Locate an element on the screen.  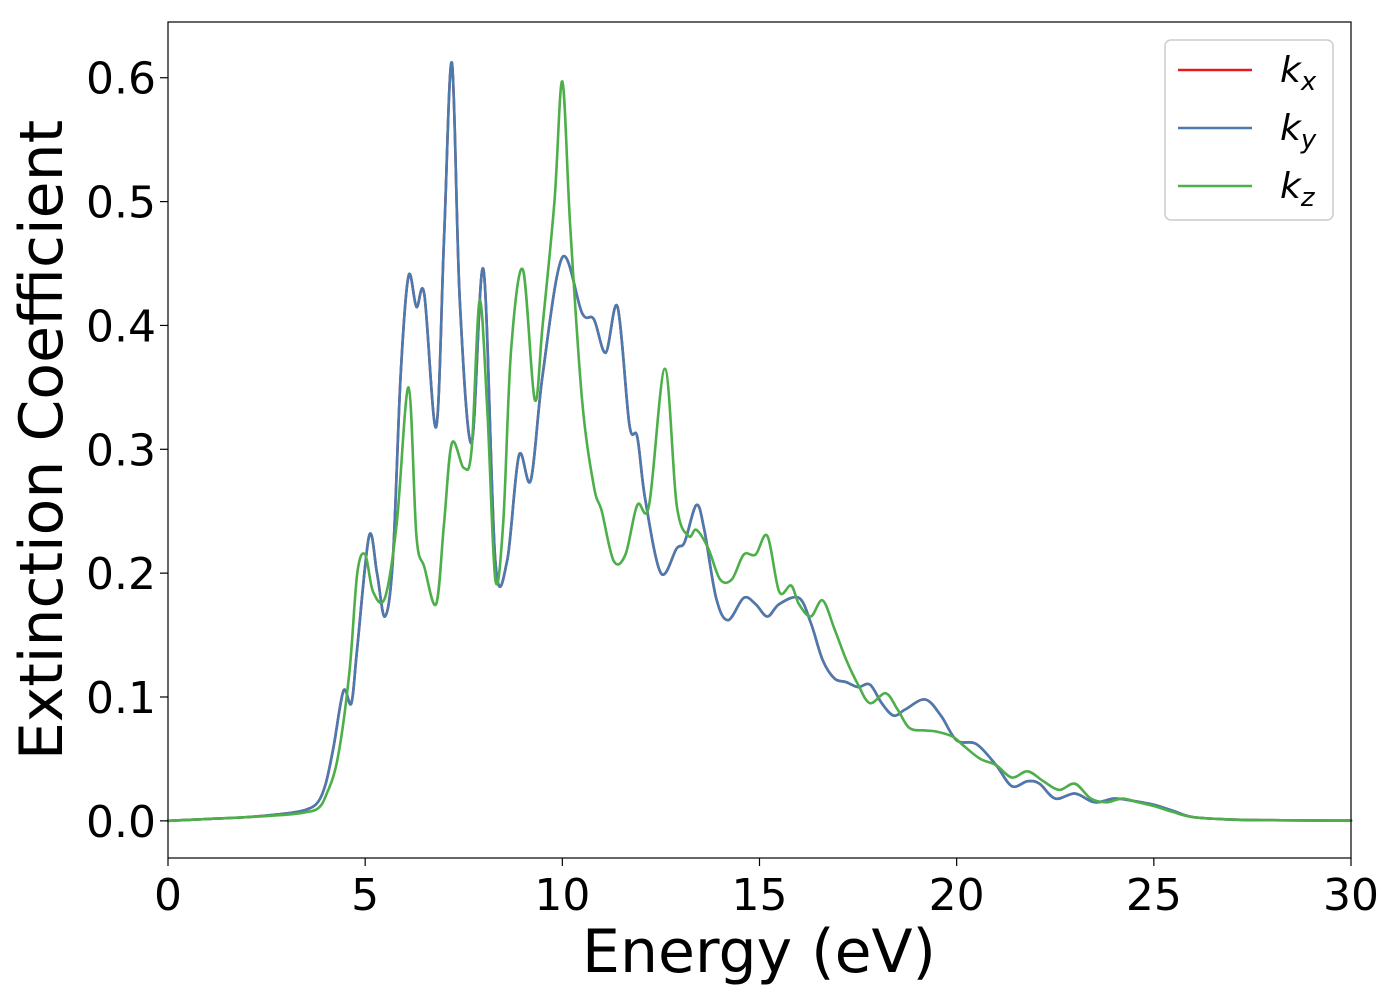
legend-label: kz is located at coordinates (1298, 189).